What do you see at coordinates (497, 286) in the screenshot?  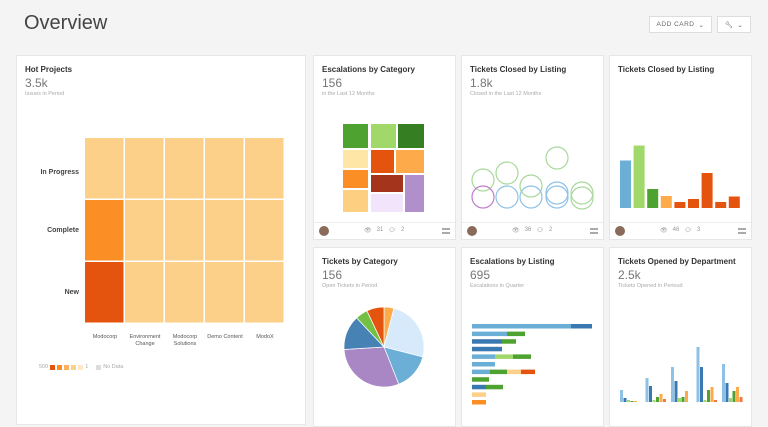 I see `card-subtitle: Escalations in Quarter` at bounding box center [497, 286].